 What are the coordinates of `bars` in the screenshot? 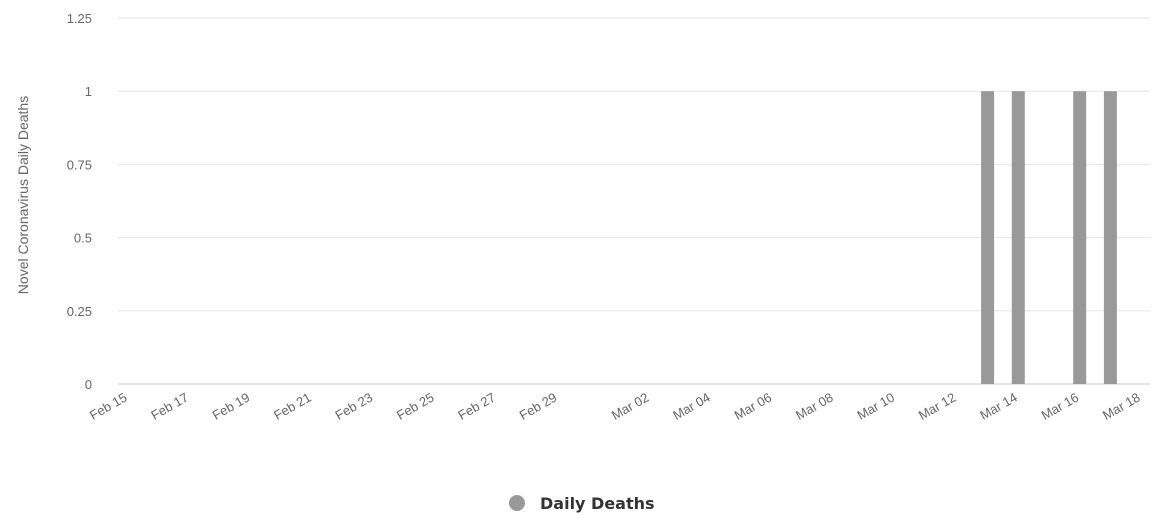 It's located at (1049, 237).